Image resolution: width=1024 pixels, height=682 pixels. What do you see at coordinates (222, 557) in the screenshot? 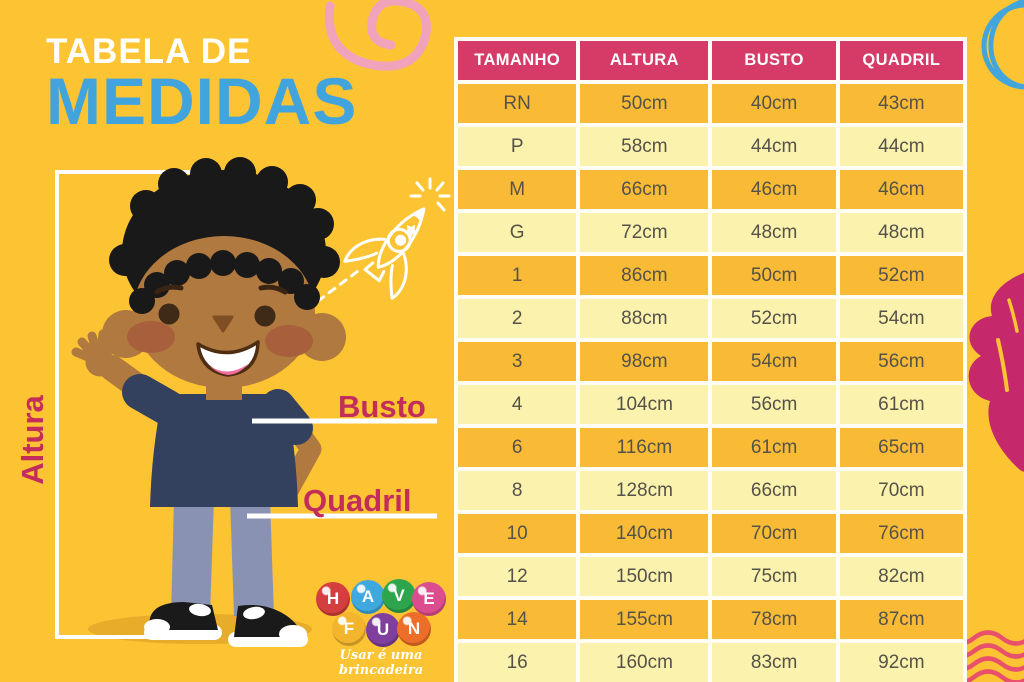
I see `boy-jeans` at bounding box center [222, 557].